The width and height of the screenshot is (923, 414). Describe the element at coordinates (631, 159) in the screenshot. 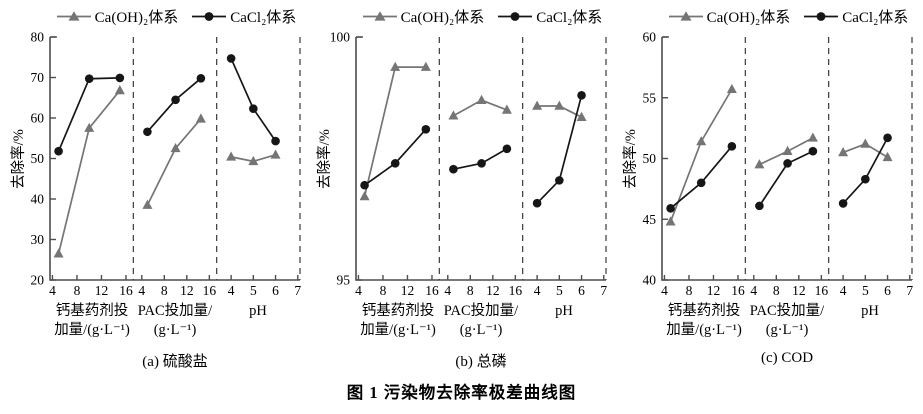

I see `chart-c-y-axis-title: 去除率/%` at that location.